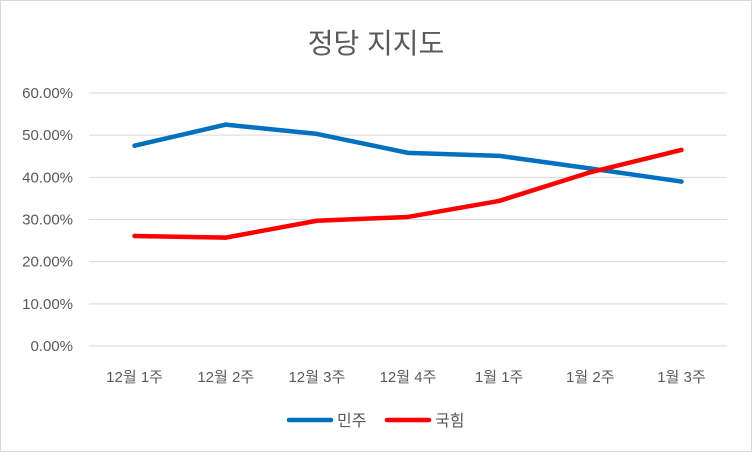 This screenshot has height=456, width=752. Describe the element at coordinates (47, 93) in the screenshot. I see `y-tick-label: 60.00%` at that location.